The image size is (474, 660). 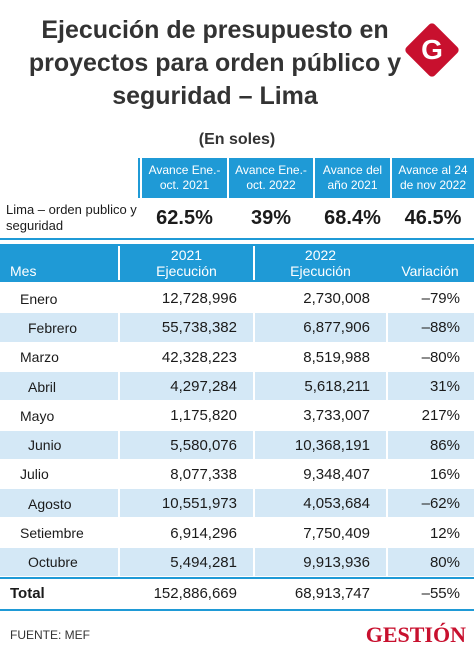 I want to click on cell: –79%, so click(x=430, y=299).